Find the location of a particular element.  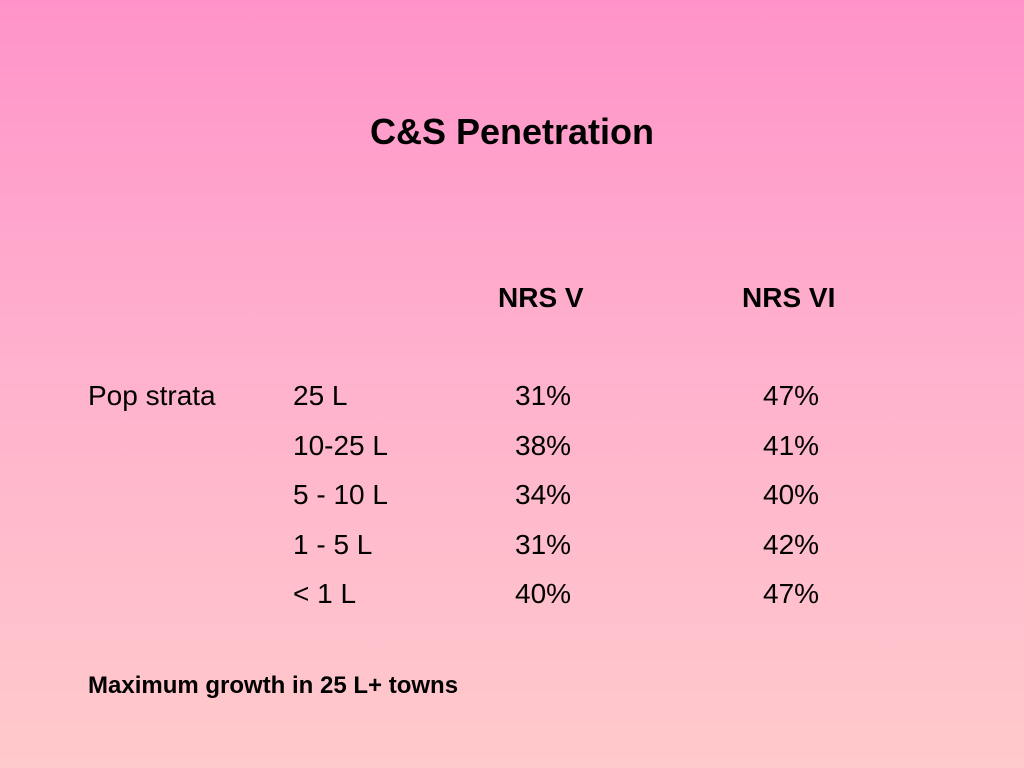

stratum-cell: 10-25 L is located at coordinates (340, 445).